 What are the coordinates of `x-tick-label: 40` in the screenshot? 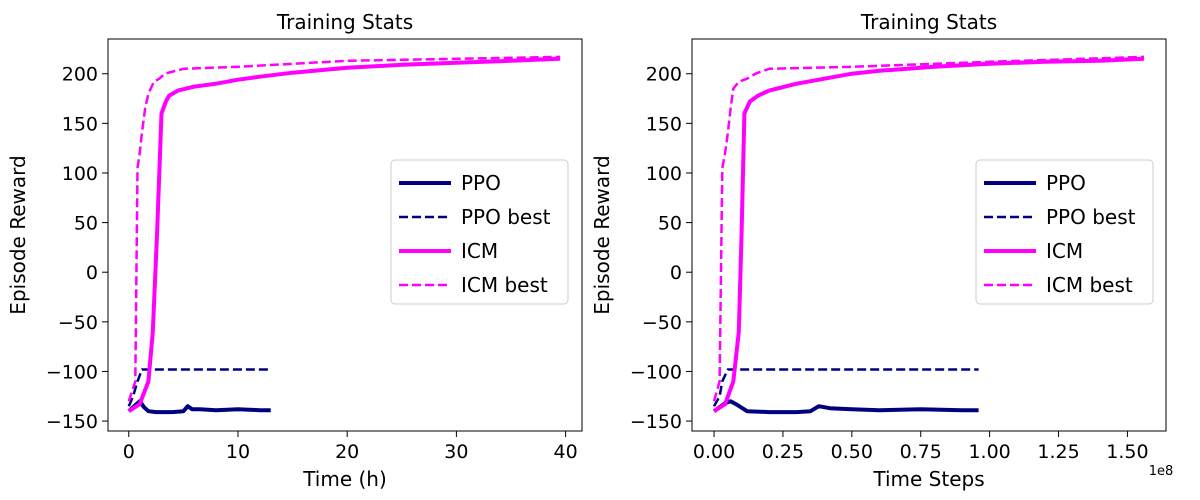 It's located at (566, 452).